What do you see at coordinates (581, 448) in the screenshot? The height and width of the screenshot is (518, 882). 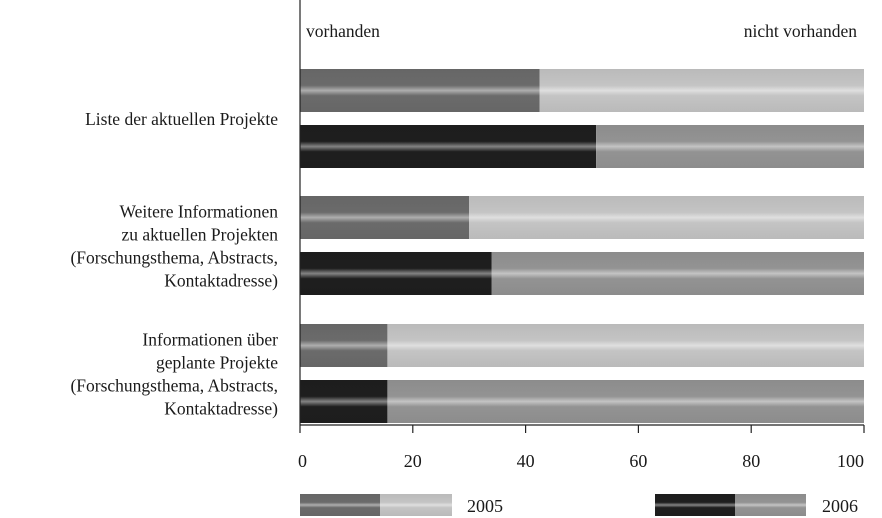 I see `x-axis-ticks: 0 20 40 60 80 100` at bounding box center [581, 448].